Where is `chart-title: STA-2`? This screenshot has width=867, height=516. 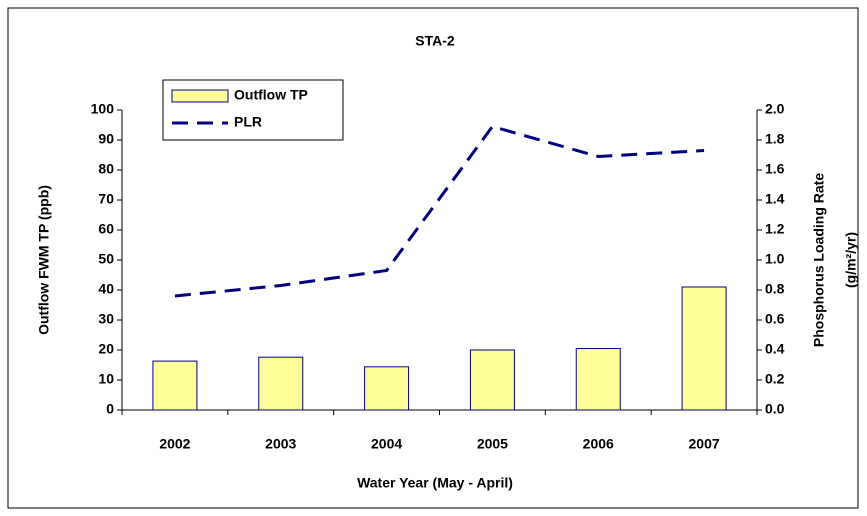
chart-title: STA-2 is located at coordinates (435, 41).